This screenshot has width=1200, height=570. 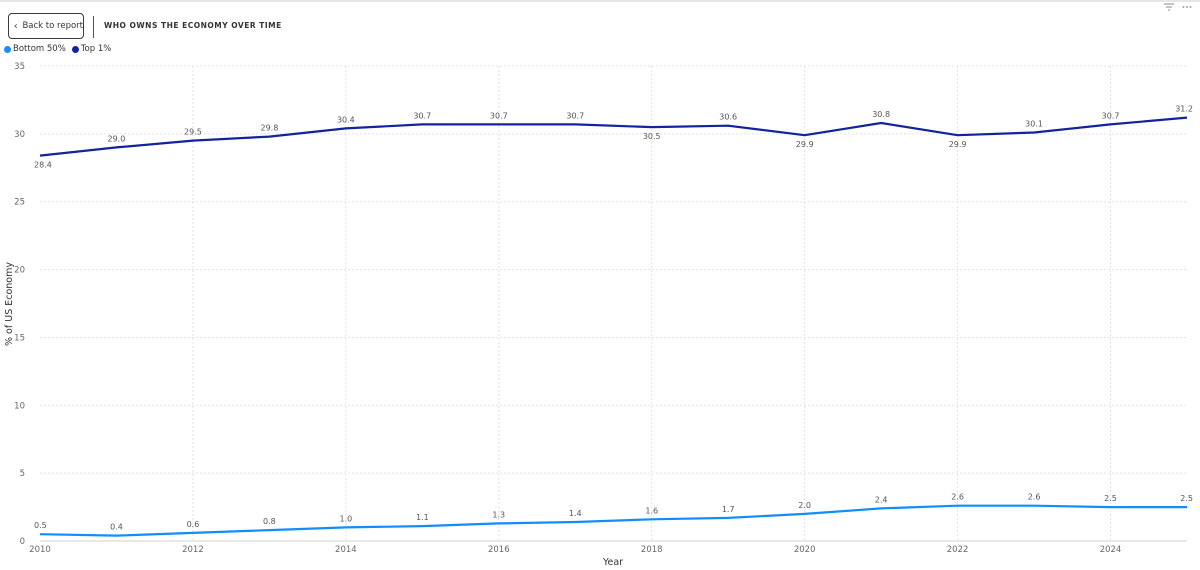 What do you see at coordinates (346, 119) in the screenshot?
I see `data-label-top-1: 30.4` at bounding box center [346, 119].